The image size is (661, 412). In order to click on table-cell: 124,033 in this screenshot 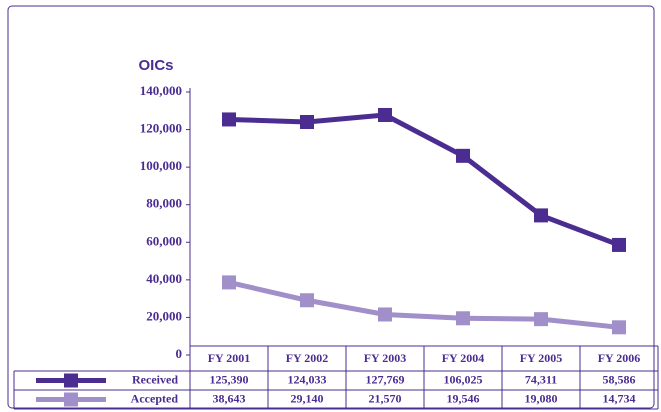, I will do `click(307, 379)`.